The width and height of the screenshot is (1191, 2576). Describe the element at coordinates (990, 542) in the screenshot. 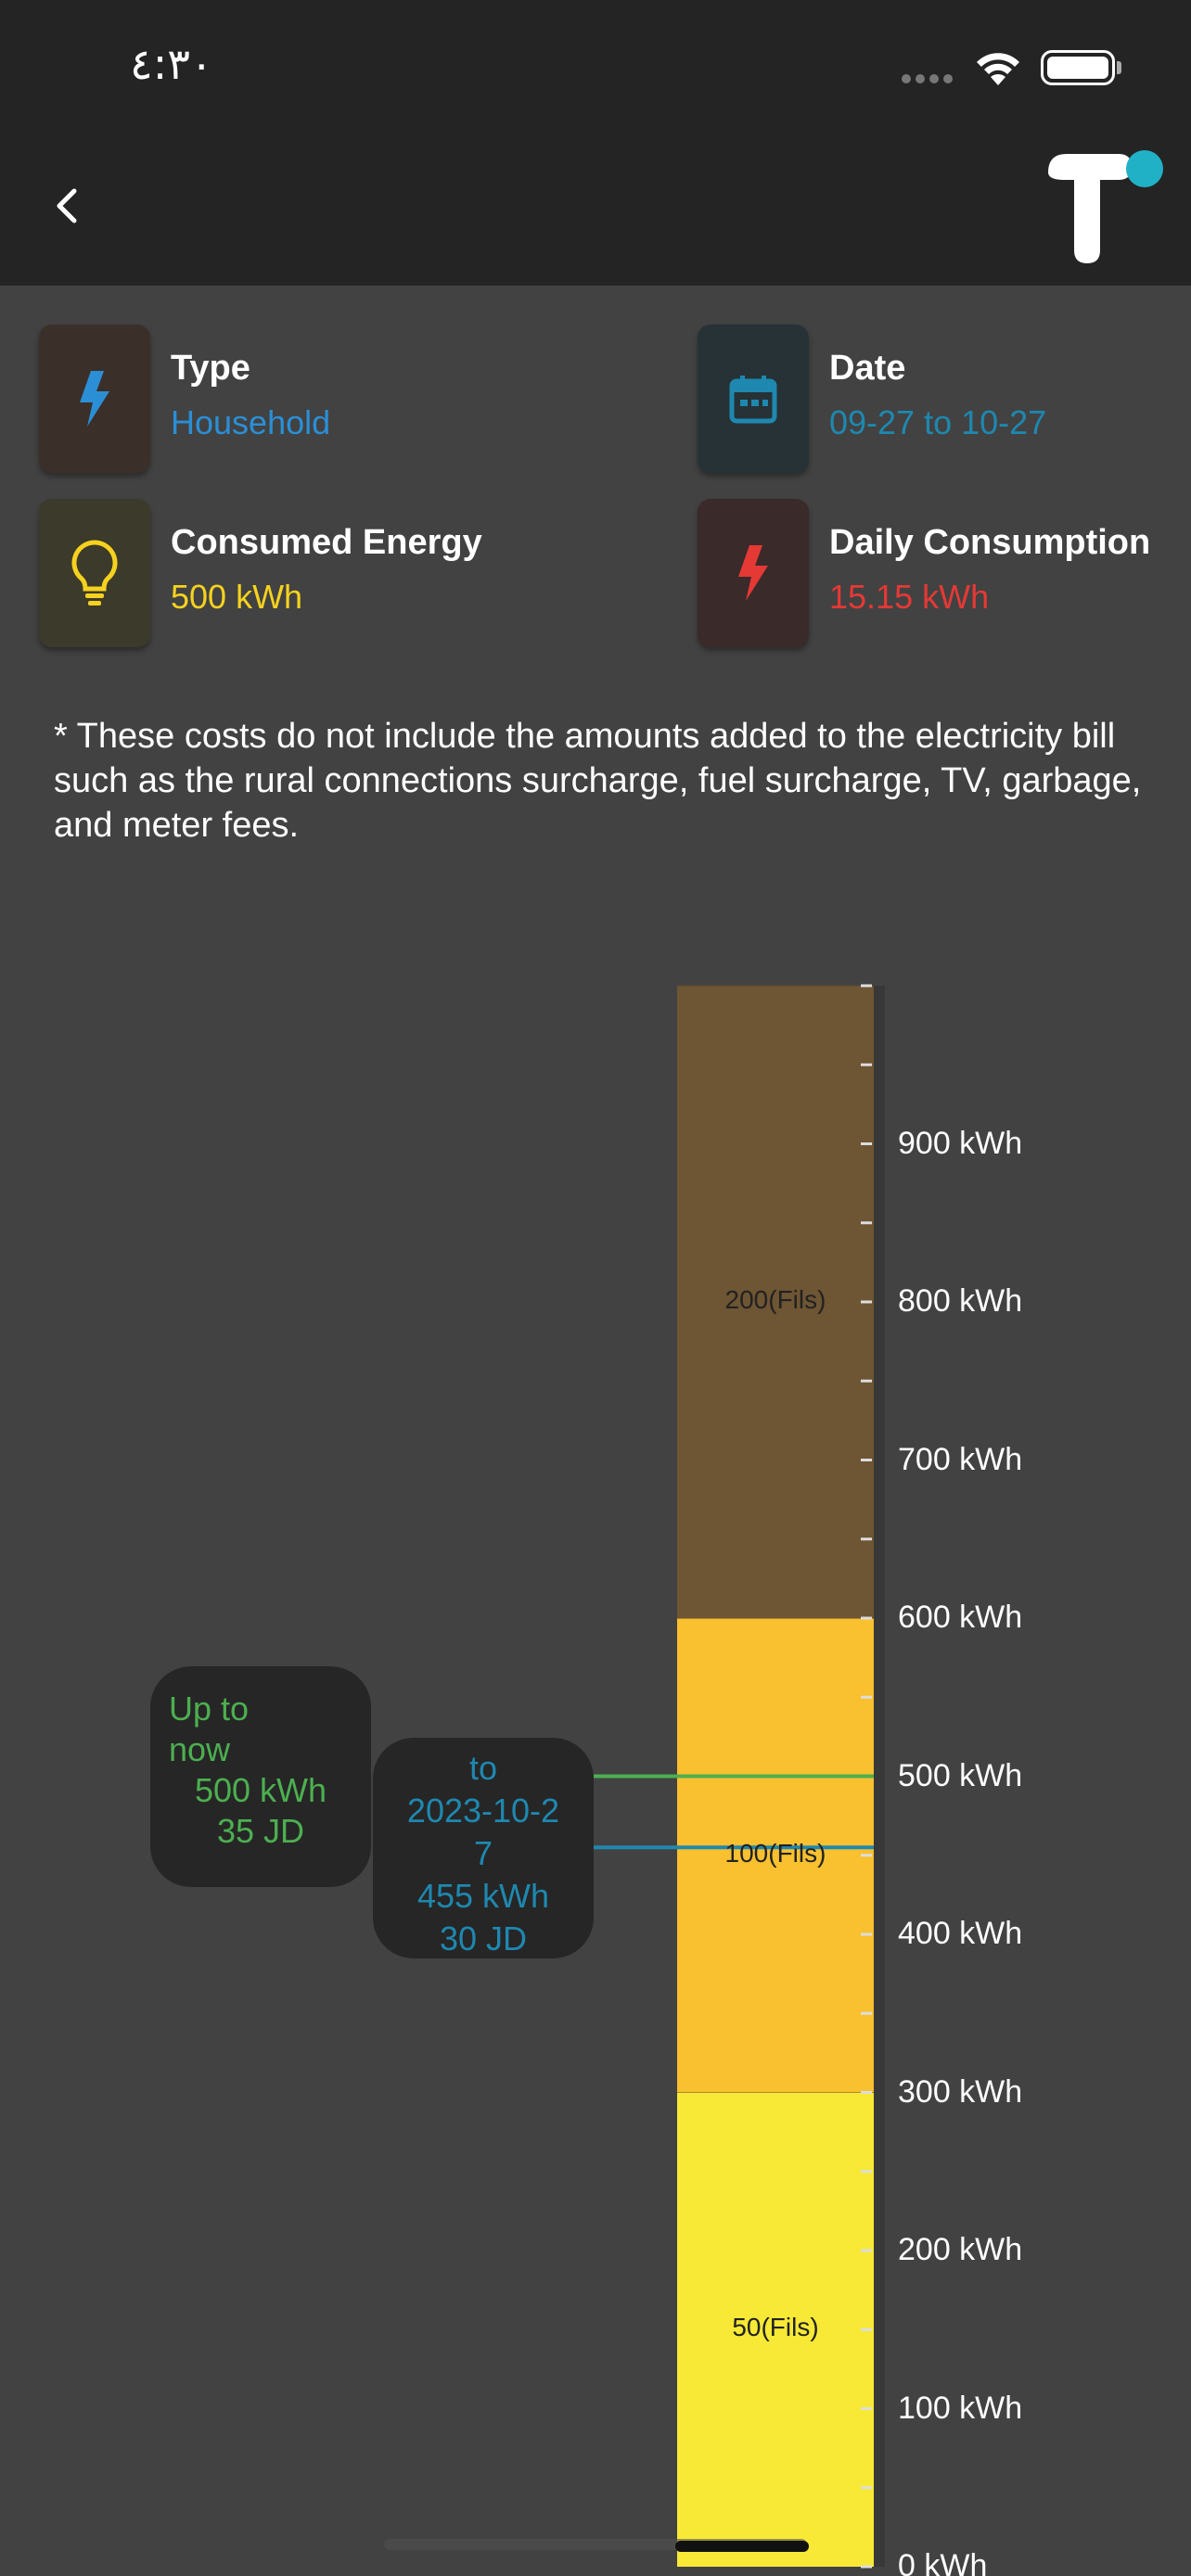

I see `daily-consumption-title: Daily Consumption` at that location.